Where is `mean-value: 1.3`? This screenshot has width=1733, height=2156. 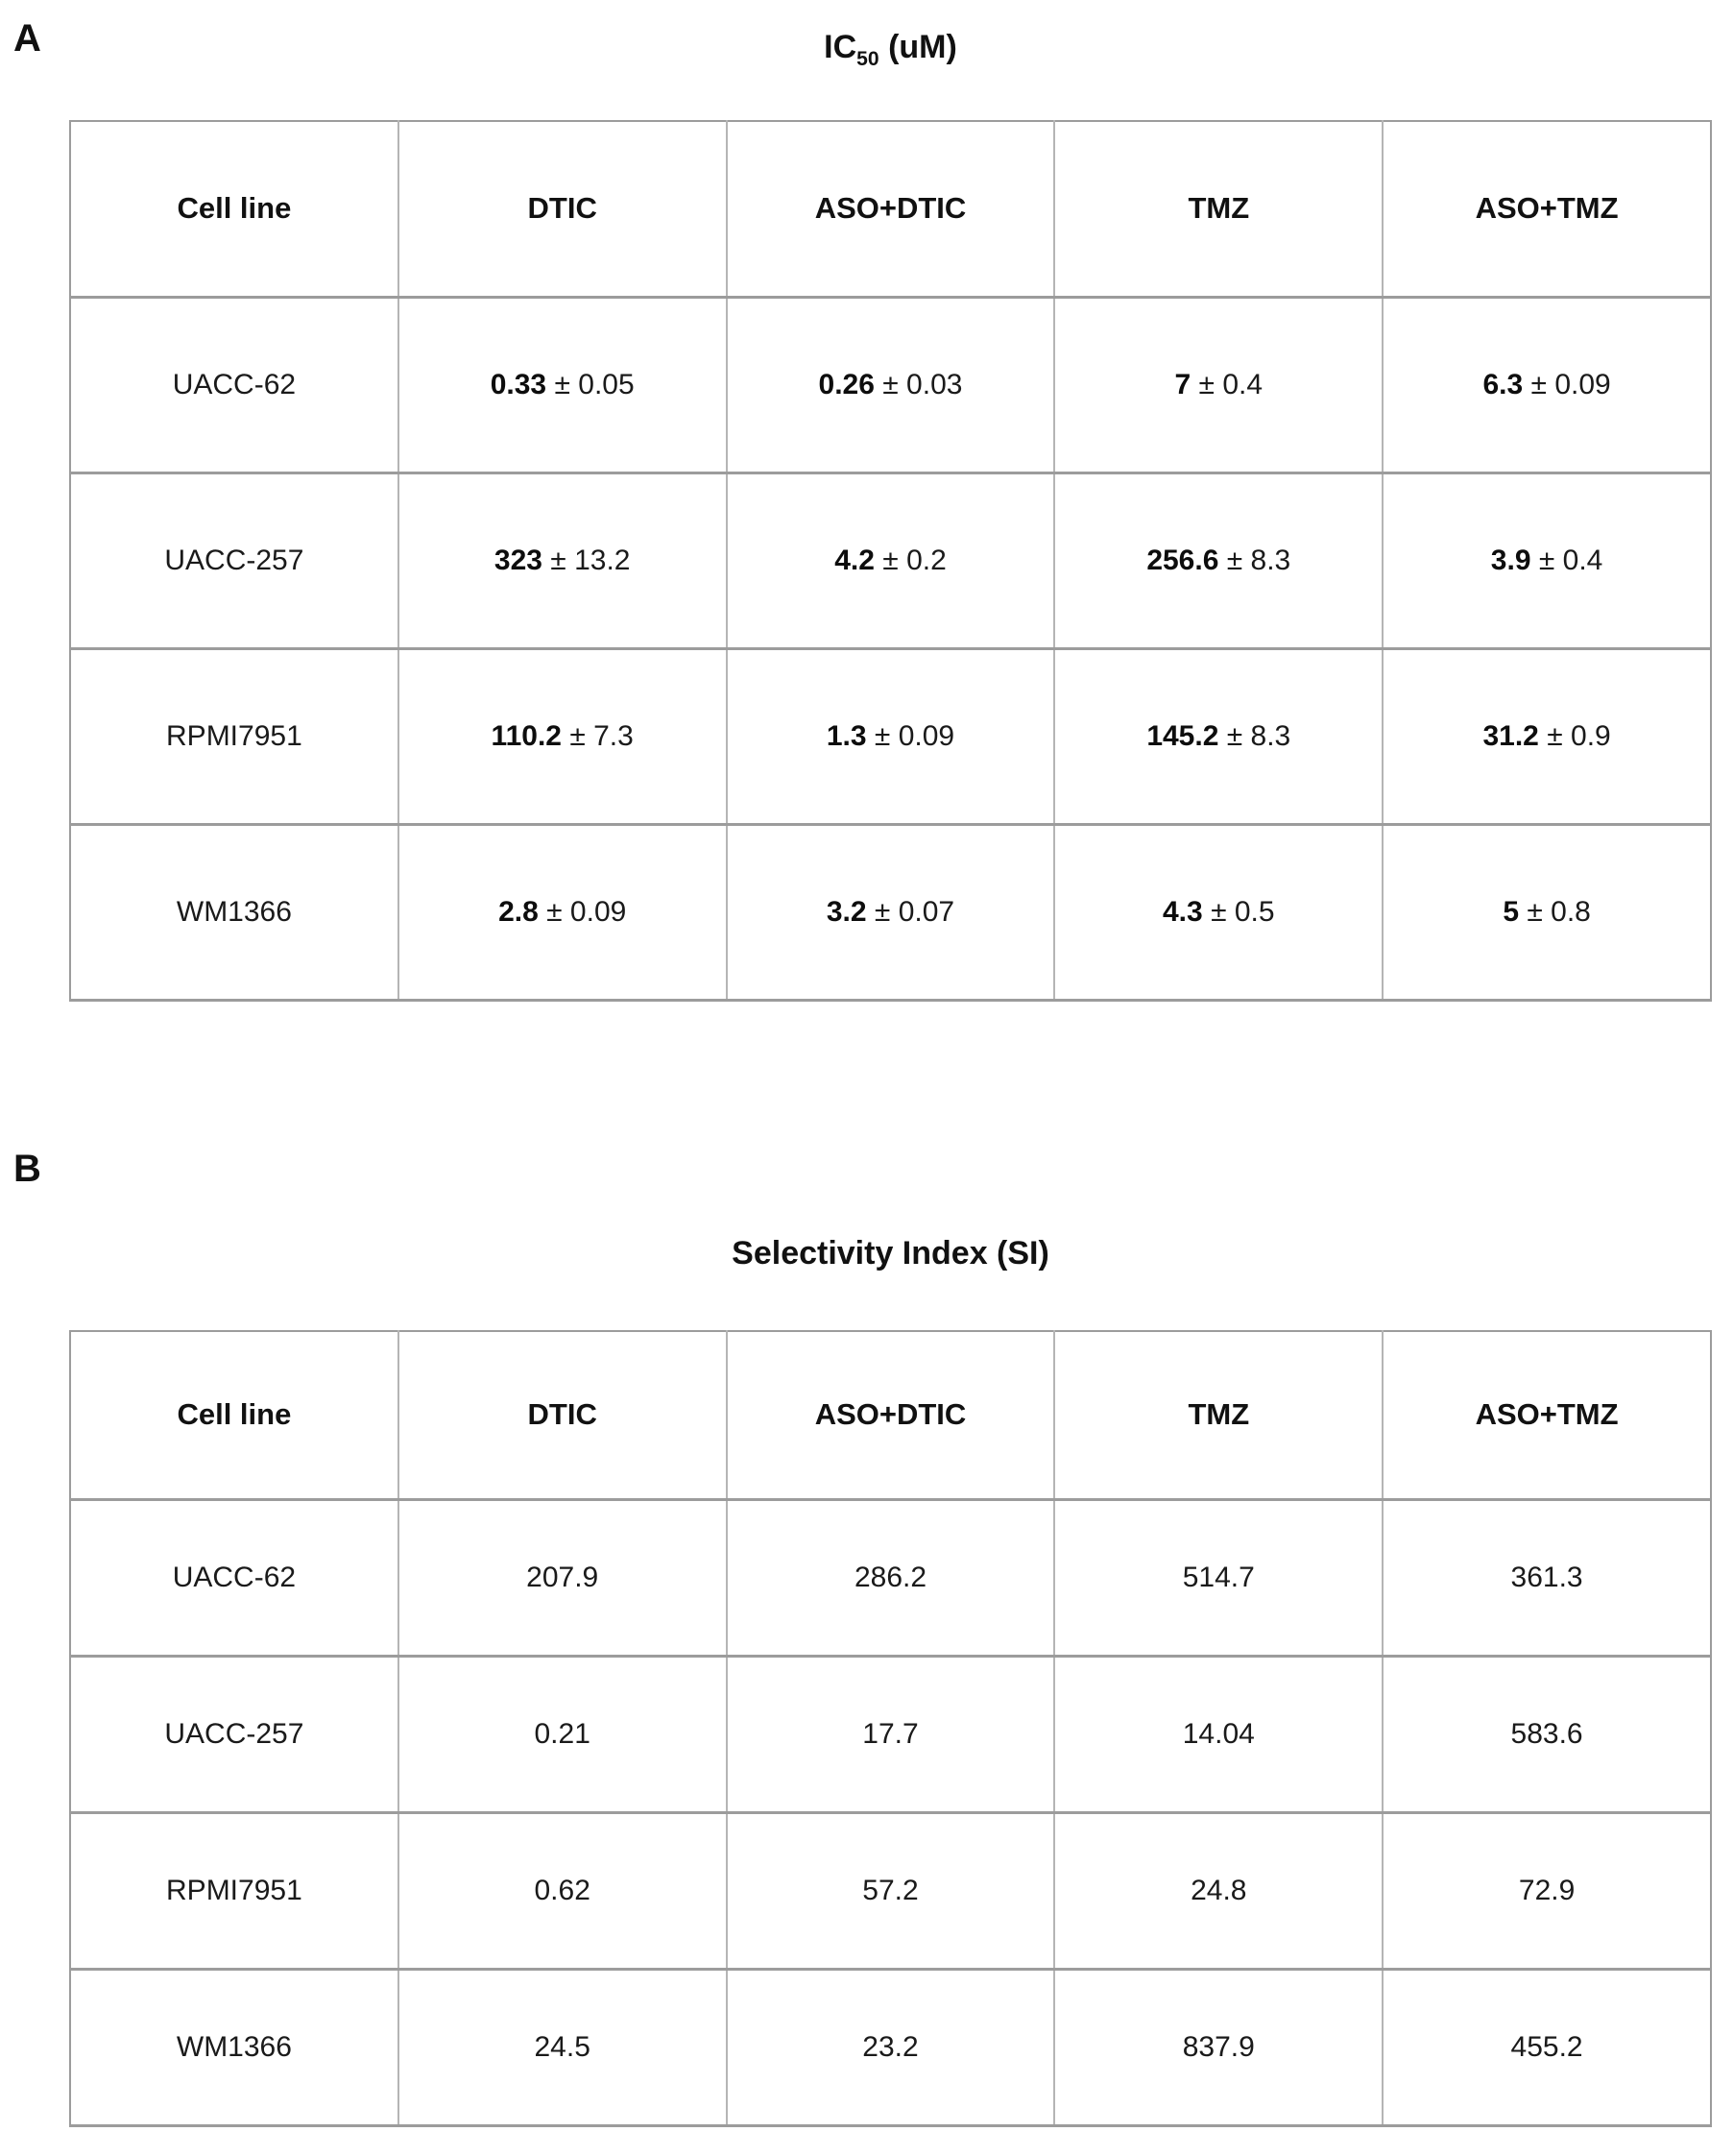 mean-value: 1.3 is located at coordinates (846, 735).